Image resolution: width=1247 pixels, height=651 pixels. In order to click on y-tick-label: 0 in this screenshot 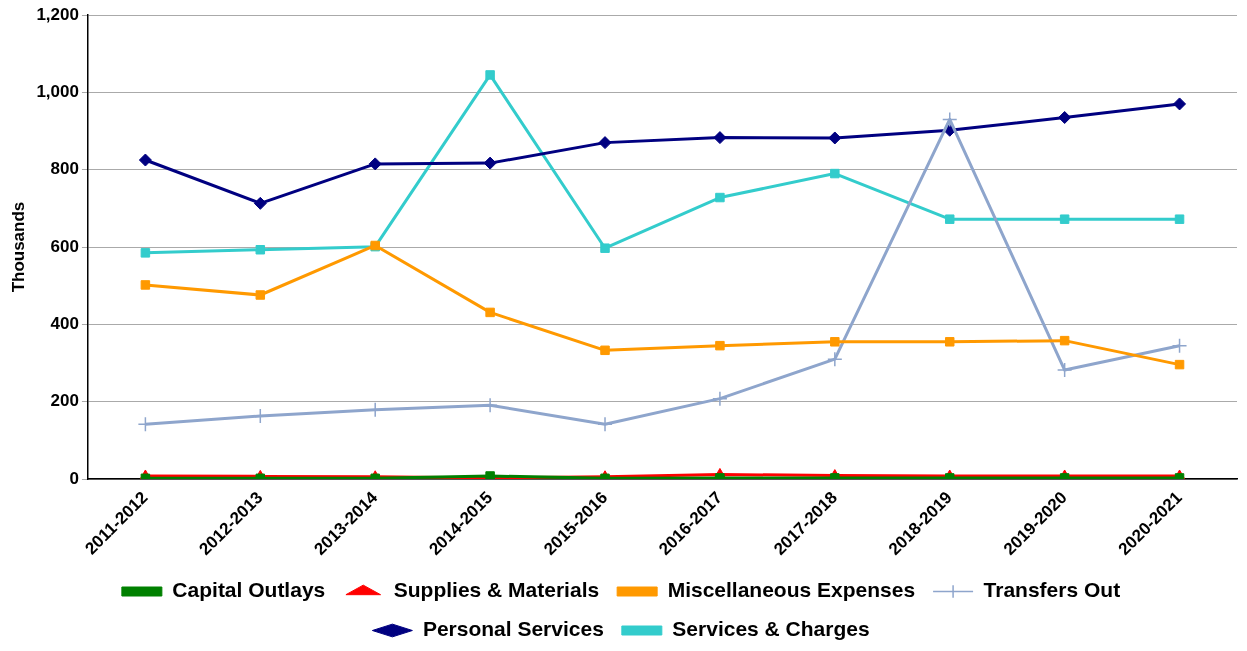, I will do `click(74, 478)`.